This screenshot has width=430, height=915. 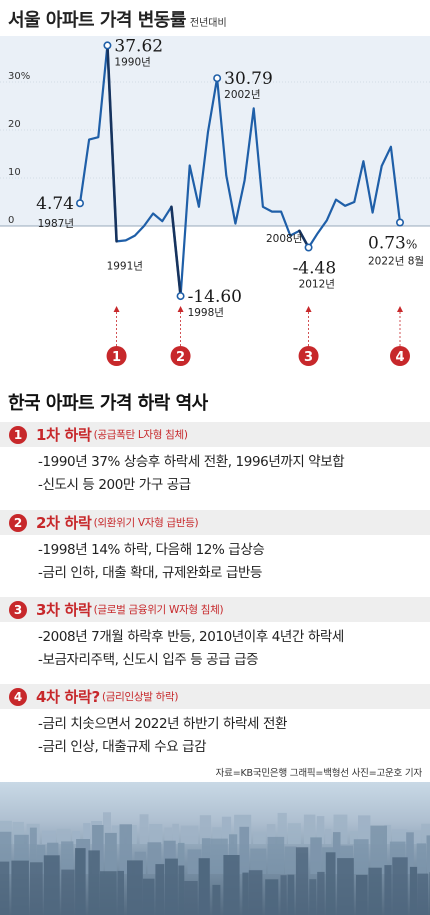 What do you see at coordinates (64, 610) in the screenshot?
I see `phase-title: 3차 하락` at bounding box center [64, 610].